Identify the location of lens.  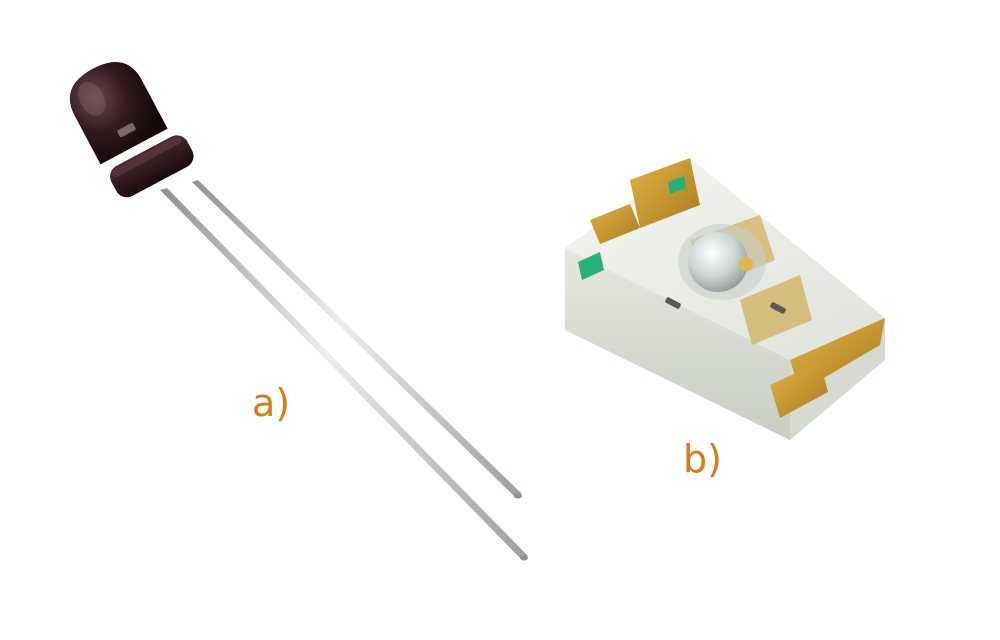
(718, 262).